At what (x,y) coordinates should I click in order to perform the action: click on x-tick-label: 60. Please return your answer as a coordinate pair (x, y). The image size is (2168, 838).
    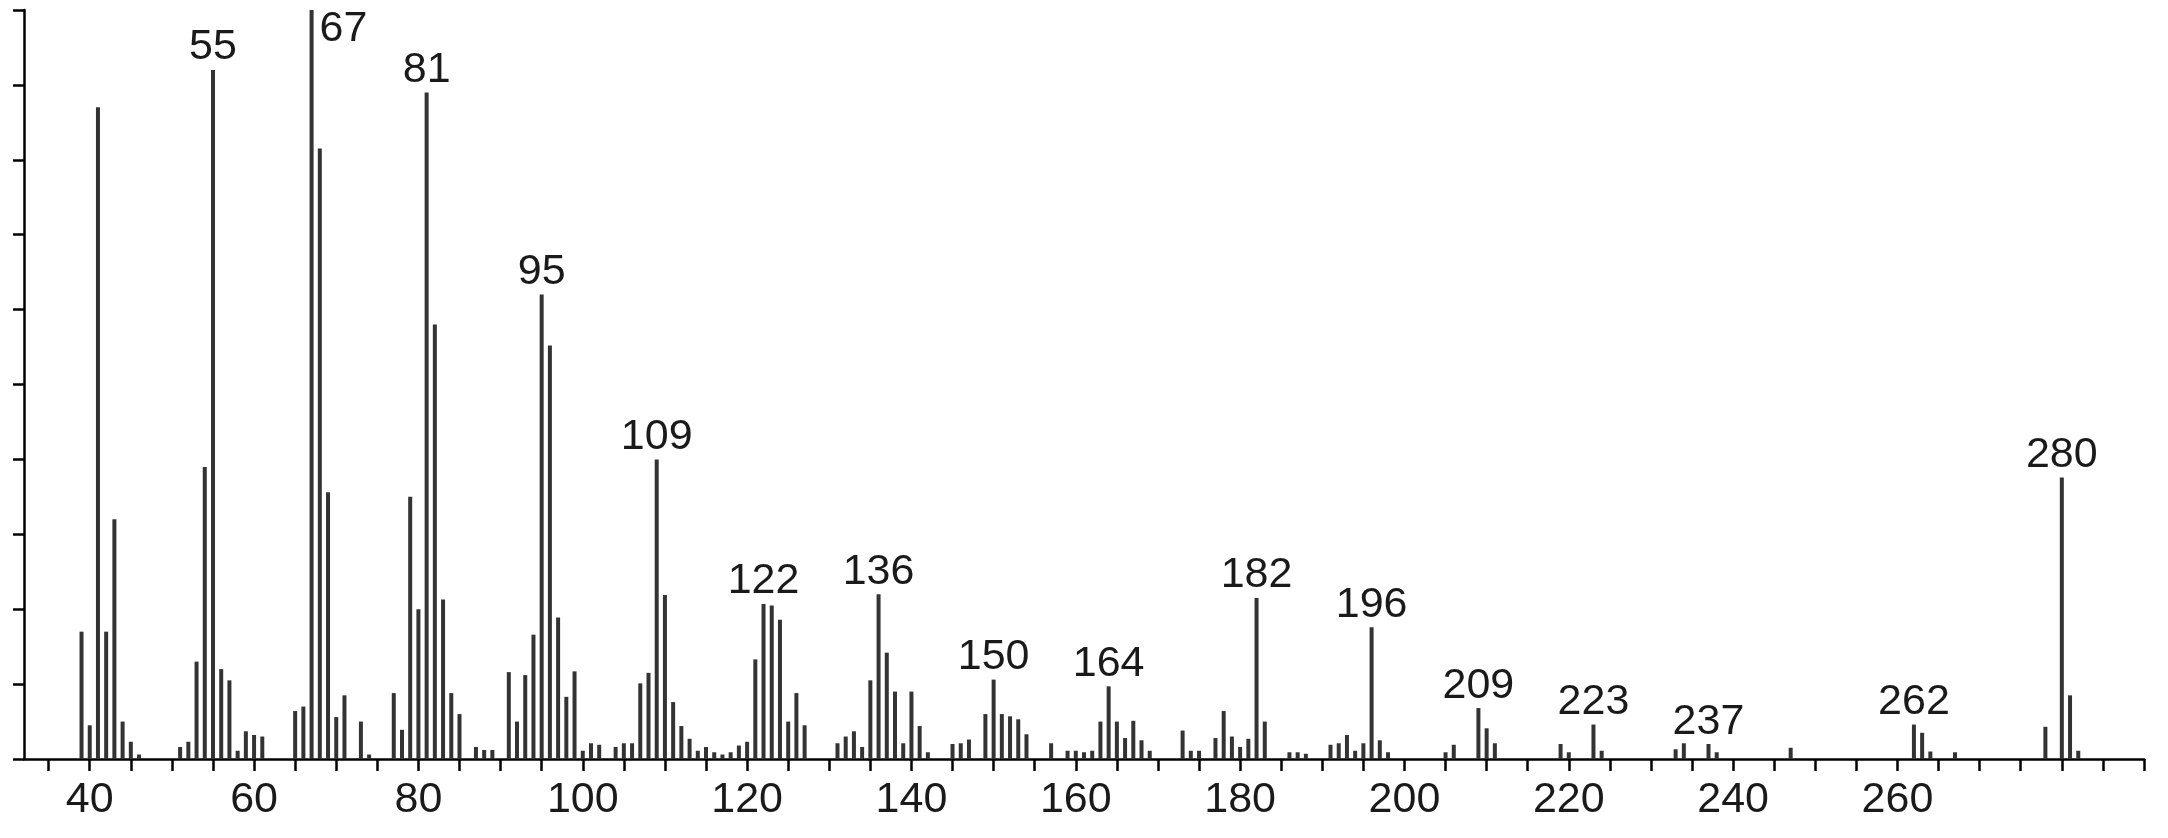
    Looking at the image, I should click on (254, 796).